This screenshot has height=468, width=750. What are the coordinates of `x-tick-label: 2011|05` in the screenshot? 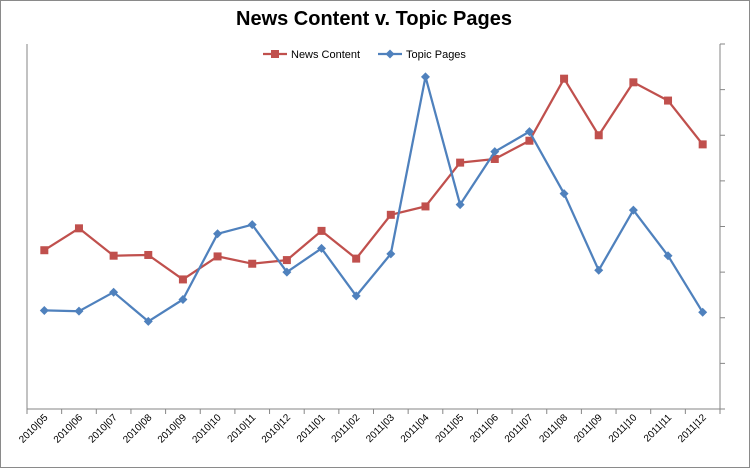 It's located at (450, 428).